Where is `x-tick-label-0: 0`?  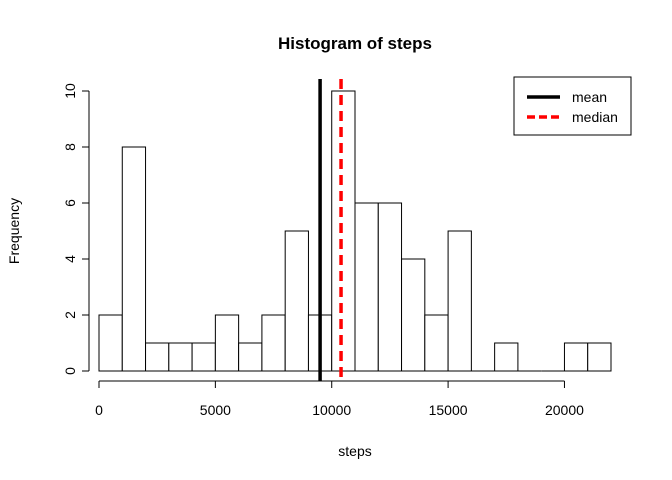
x-tick-label-0: 0 is located at coordinates (99, 410).